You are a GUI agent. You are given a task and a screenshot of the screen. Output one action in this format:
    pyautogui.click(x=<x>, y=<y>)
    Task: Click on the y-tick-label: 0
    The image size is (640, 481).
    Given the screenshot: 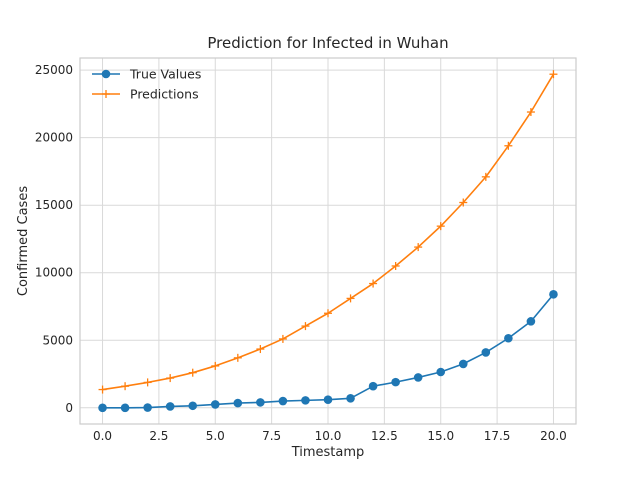 What is the action you would take?
    pyautogui.click(x=69, y=408)
    